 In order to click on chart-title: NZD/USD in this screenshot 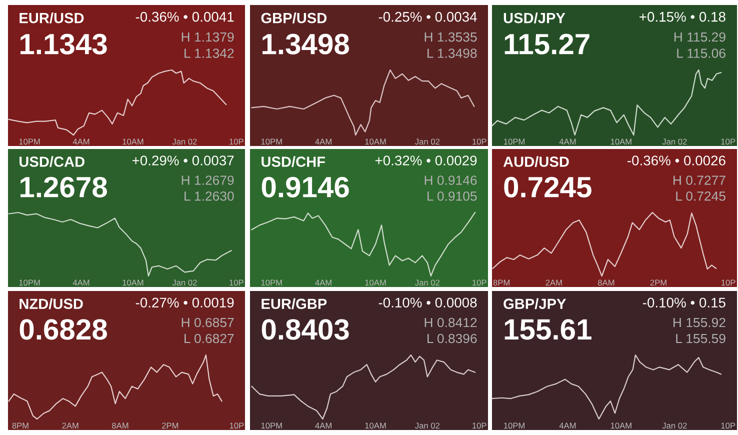, I will do `click(51, 304)`.